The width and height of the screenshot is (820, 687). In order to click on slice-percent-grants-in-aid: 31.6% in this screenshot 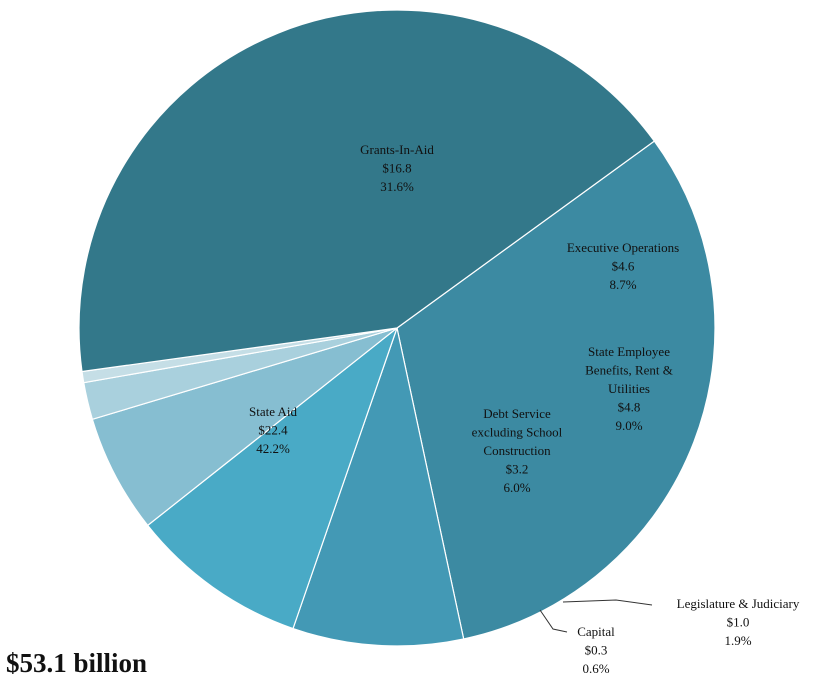, I will do `click(397, 186)`.